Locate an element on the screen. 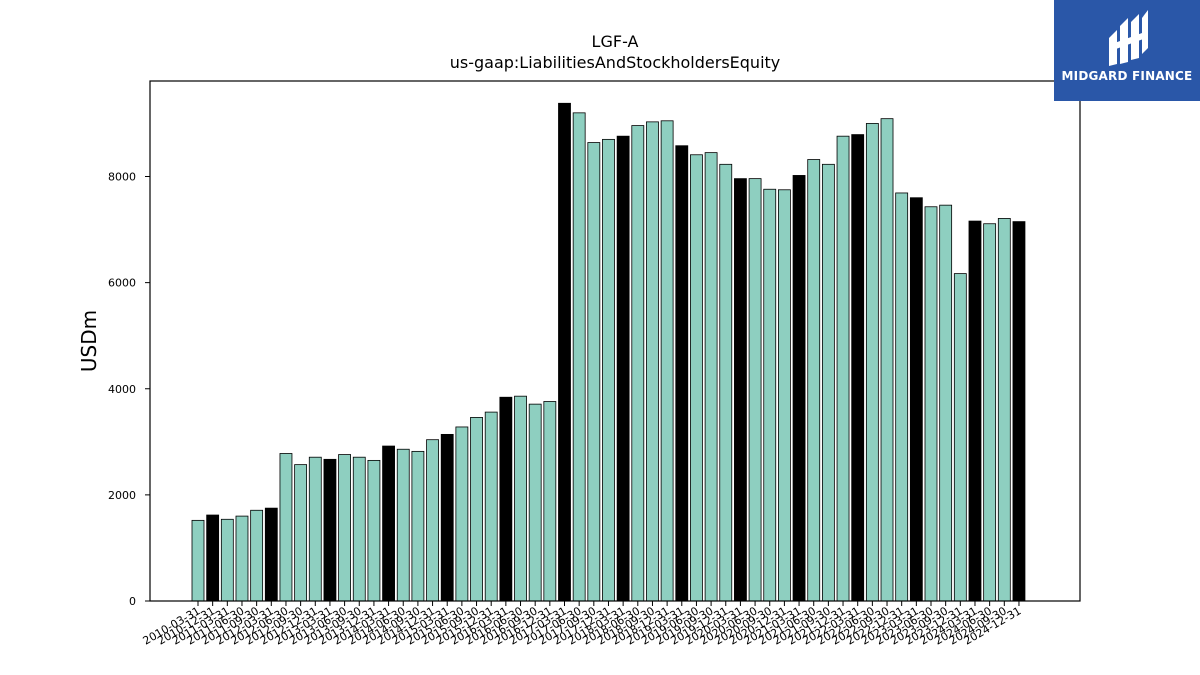 The height and width of the screenshot is (675, 1200). chart-subtitle: us-gaap:LiabilitiesAndStockholdersEquity is located at coordinates (615, 62).